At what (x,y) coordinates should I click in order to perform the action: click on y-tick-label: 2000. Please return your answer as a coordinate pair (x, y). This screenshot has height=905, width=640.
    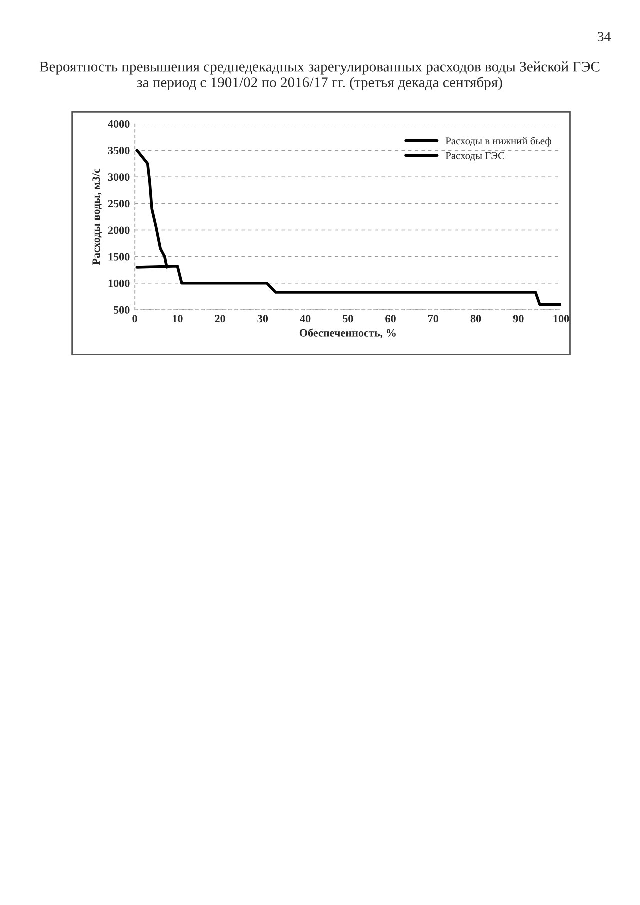
    Looking at the image, I should click on (119, 230).